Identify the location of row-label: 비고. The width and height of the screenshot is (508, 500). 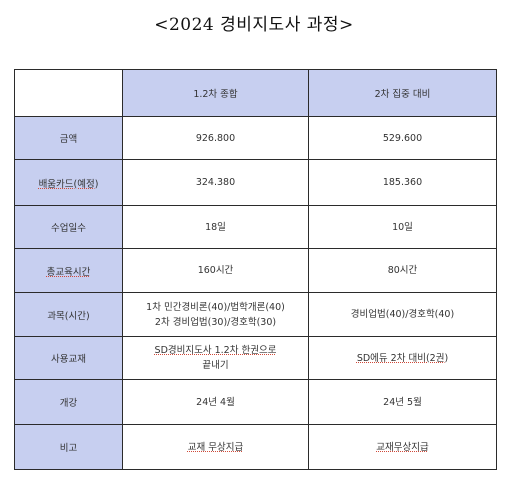
(68, 447).